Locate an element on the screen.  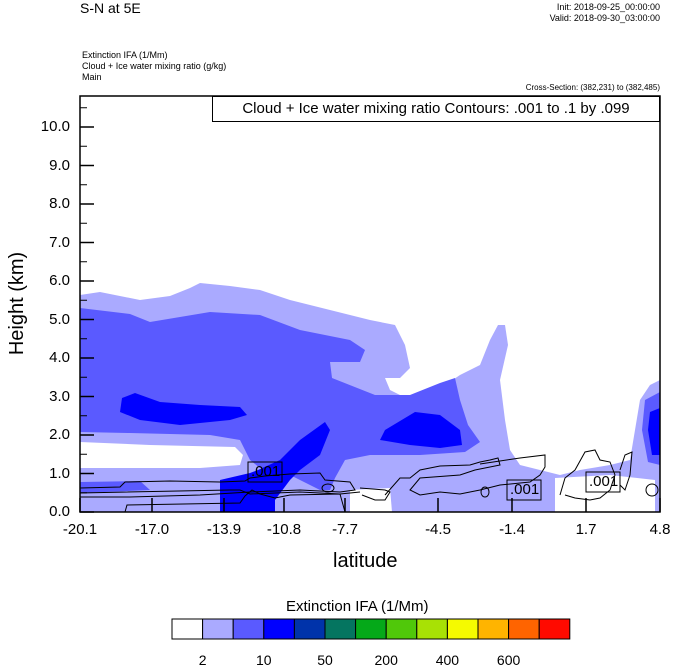
y-axis-label: Height (km) is located at coordinates (17, 303).